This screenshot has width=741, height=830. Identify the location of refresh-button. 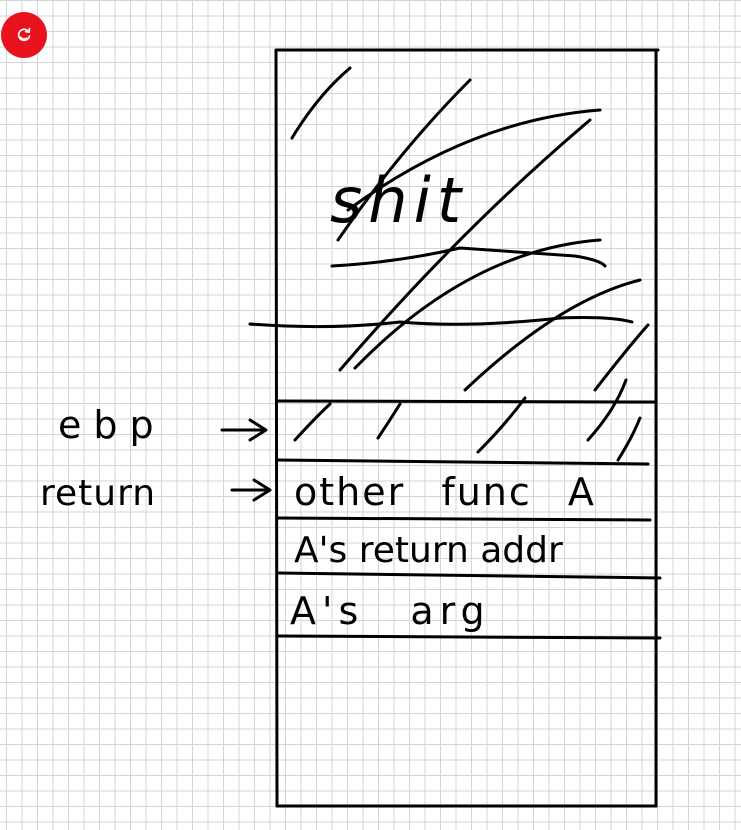
(24, 35).